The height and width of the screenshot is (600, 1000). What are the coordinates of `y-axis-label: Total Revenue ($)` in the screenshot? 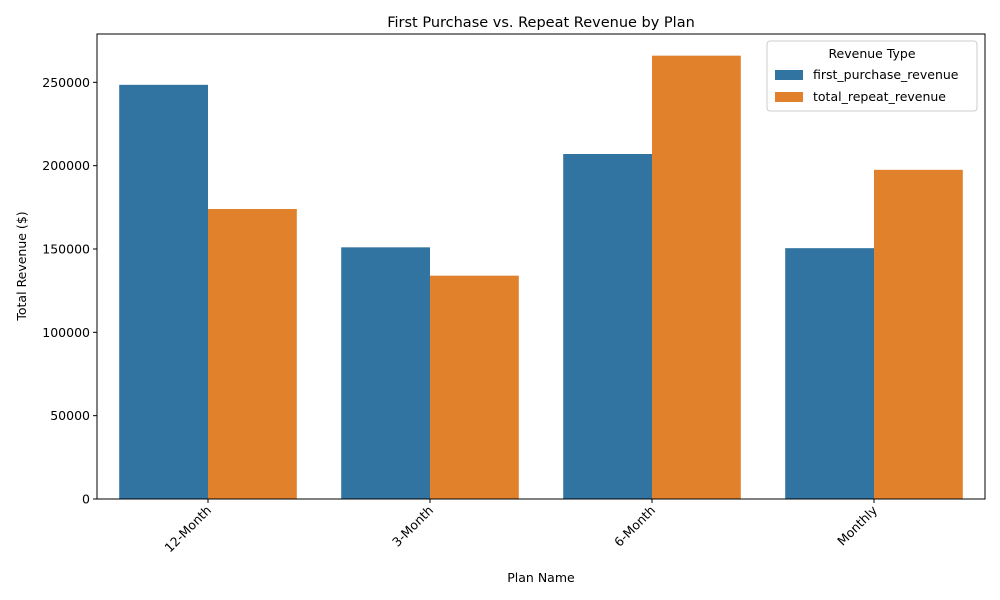 It's located at (21, 266).